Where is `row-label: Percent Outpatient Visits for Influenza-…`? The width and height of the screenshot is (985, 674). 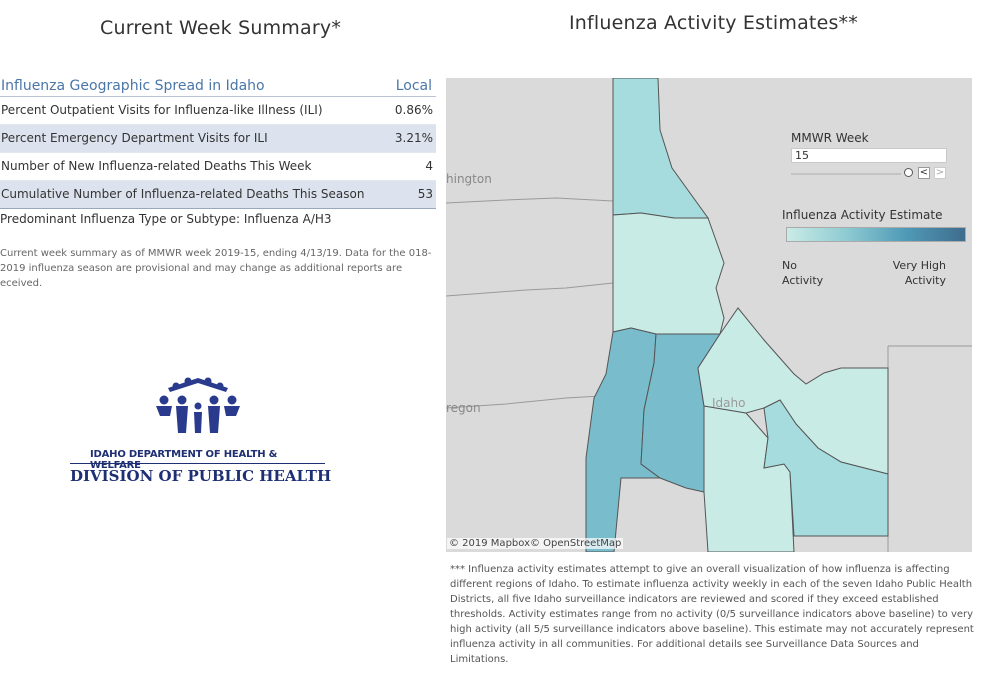
row-label: Percent Outpatient Visits for Influenza-… is located at coordinates (162, 110).